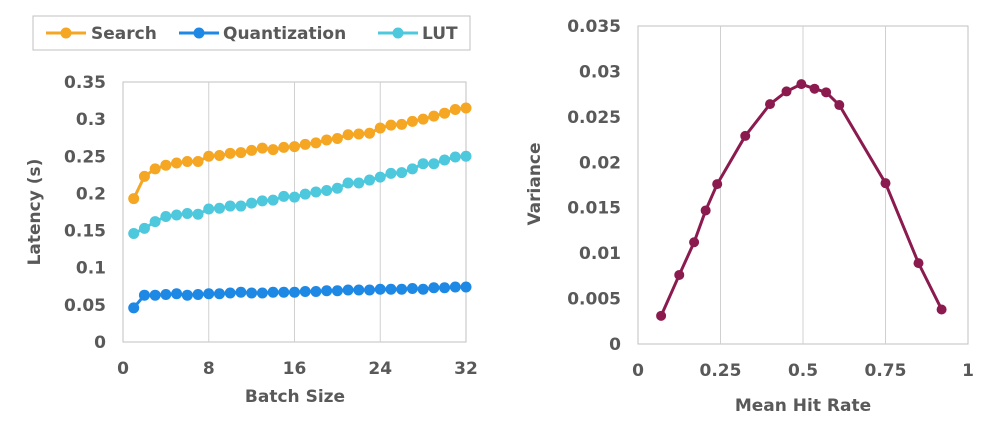  What do you see at coordinates (594, 118) in the screenshot?
I see `variance-y-tick-label: 0.025` at bounding box center [594, 118].